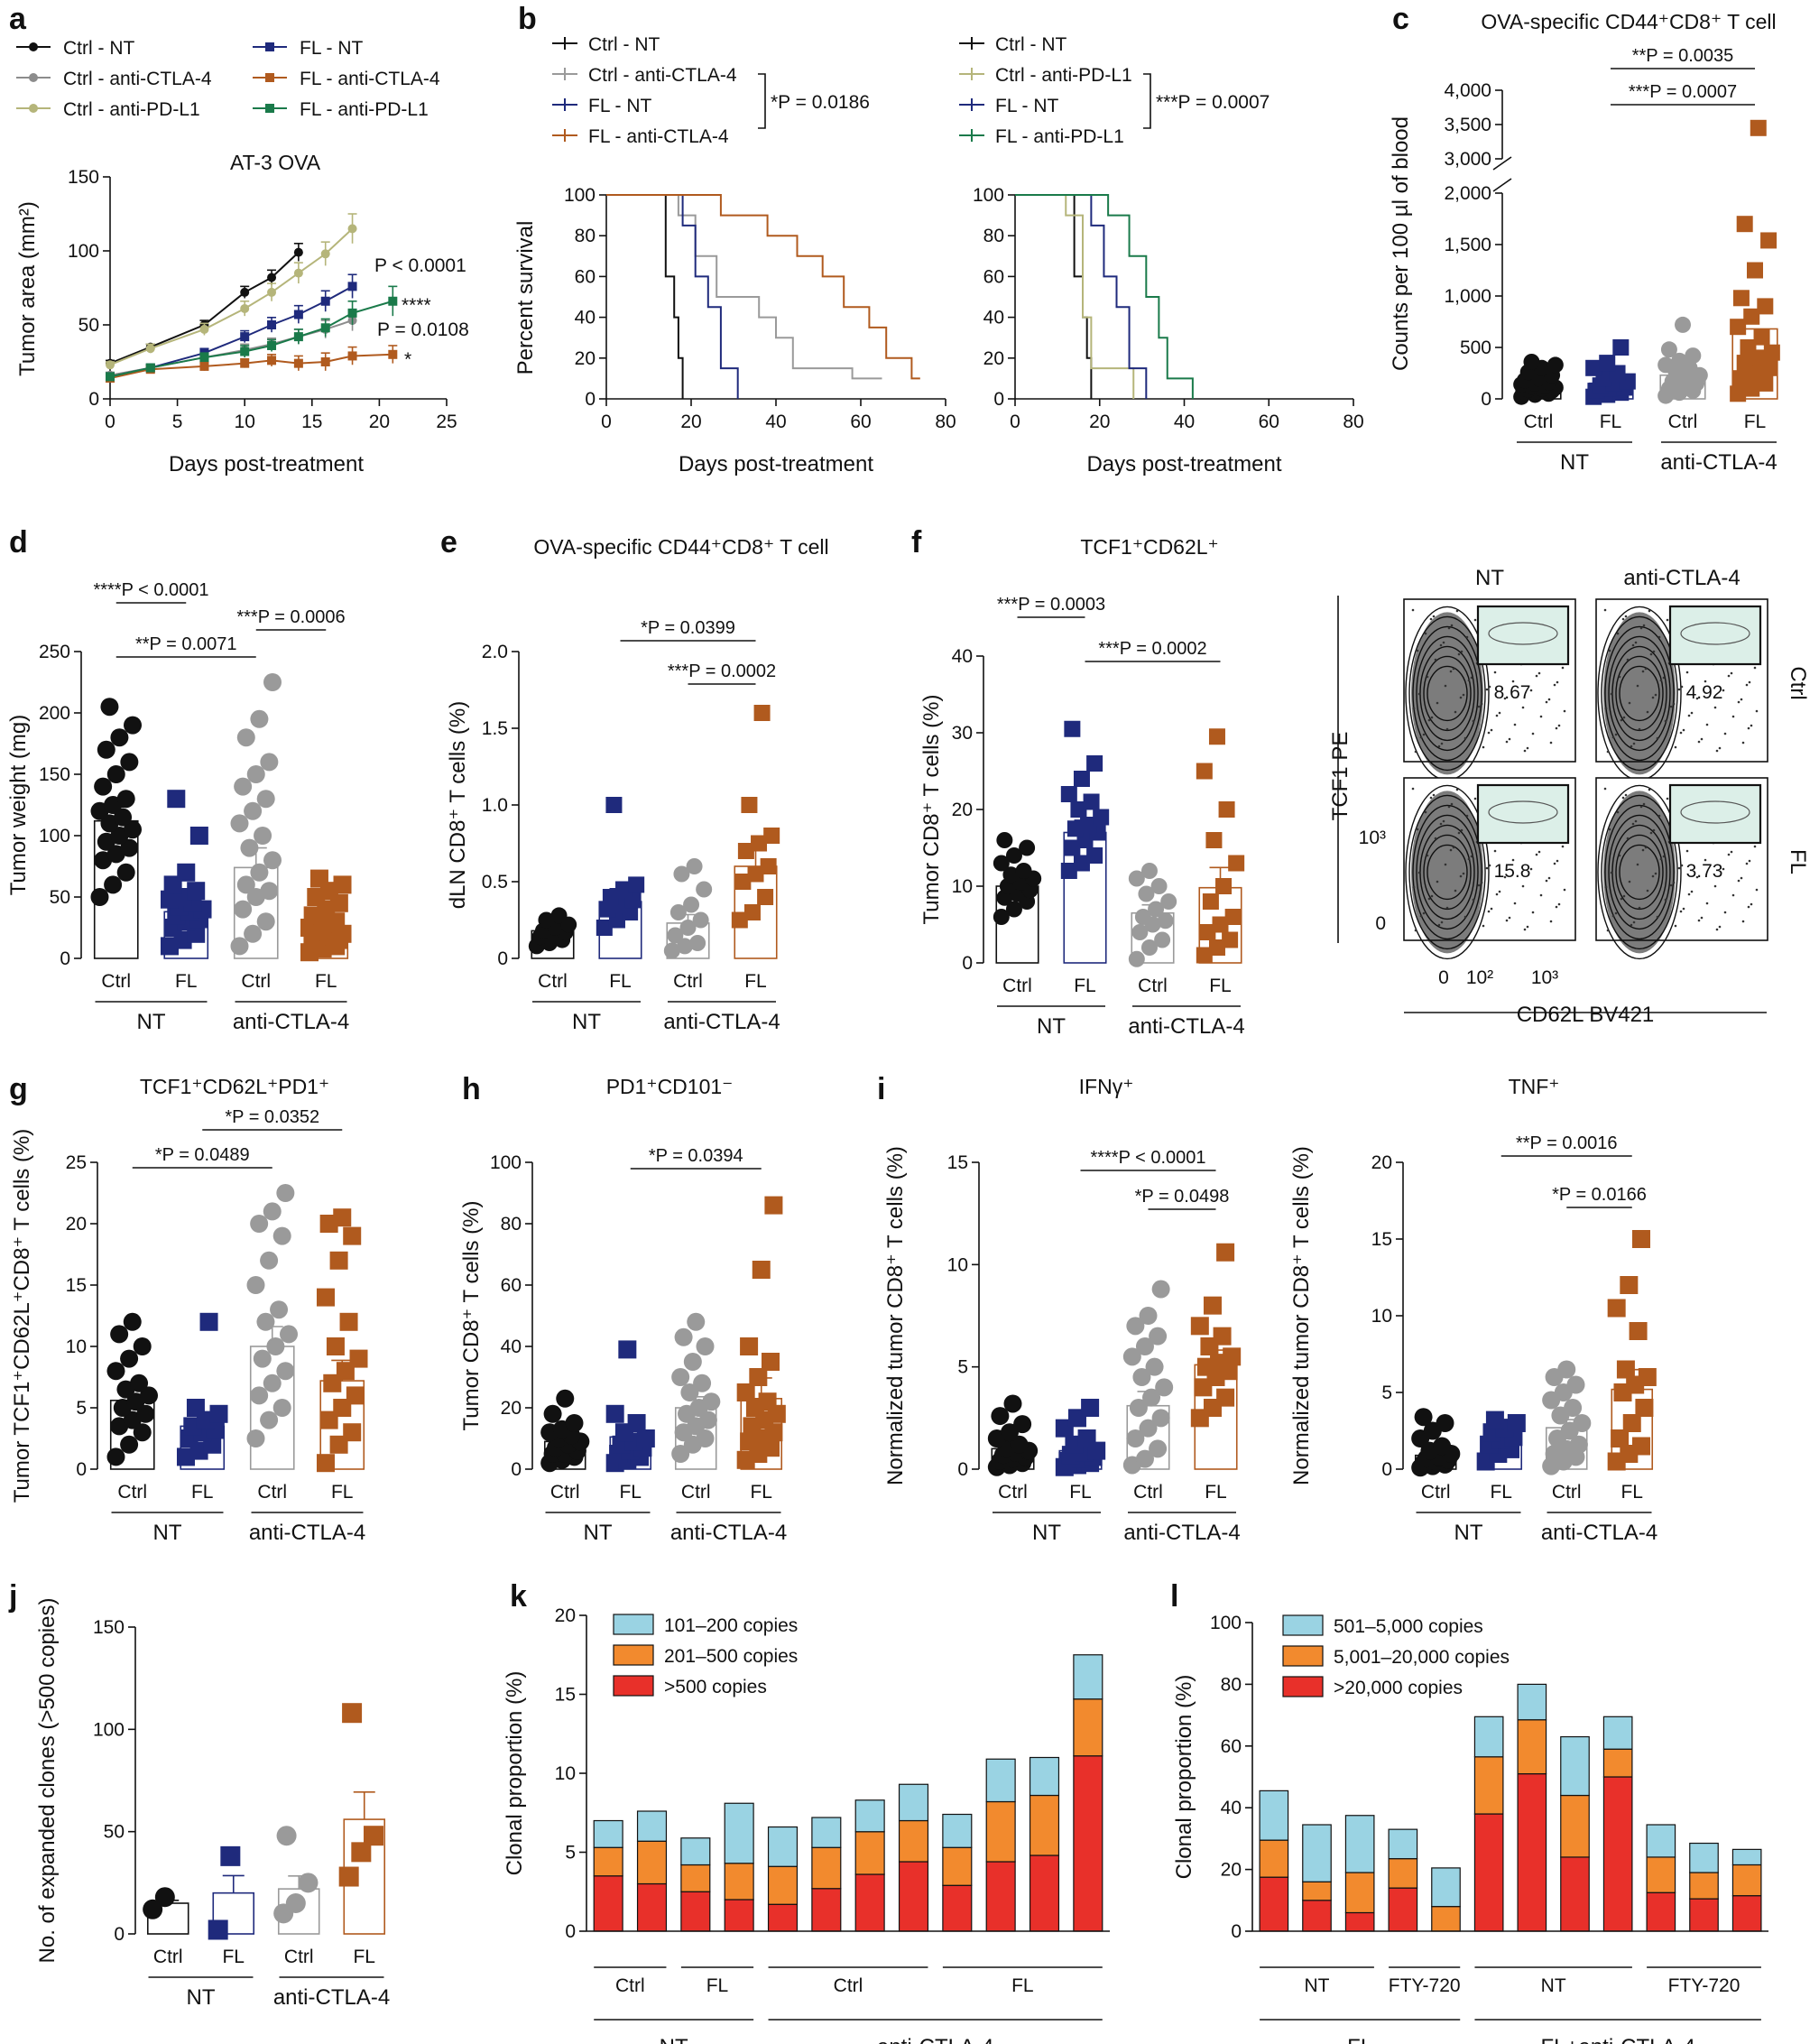 This screenshot has height=2044, width=1819. What do you see at coordinates (957, 1264) in the screenshot?
I see `y-tick-label: 10` at bounding box center [957, 1264].